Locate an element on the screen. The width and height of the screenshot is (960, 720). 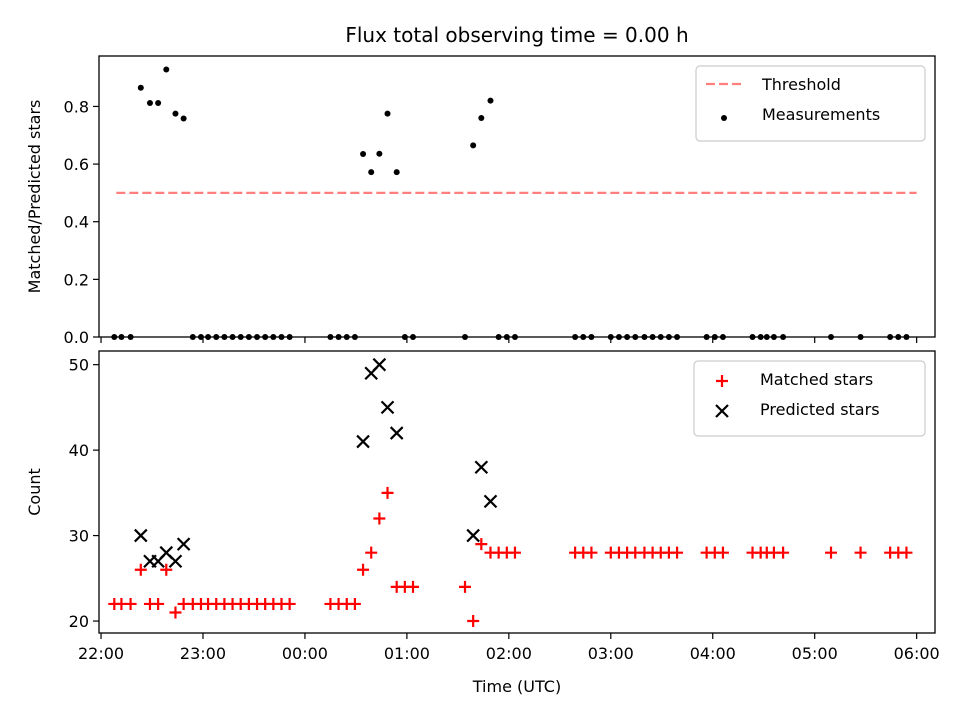
x-axis-label: Time (UTC) is located at coordinates (516, 686).